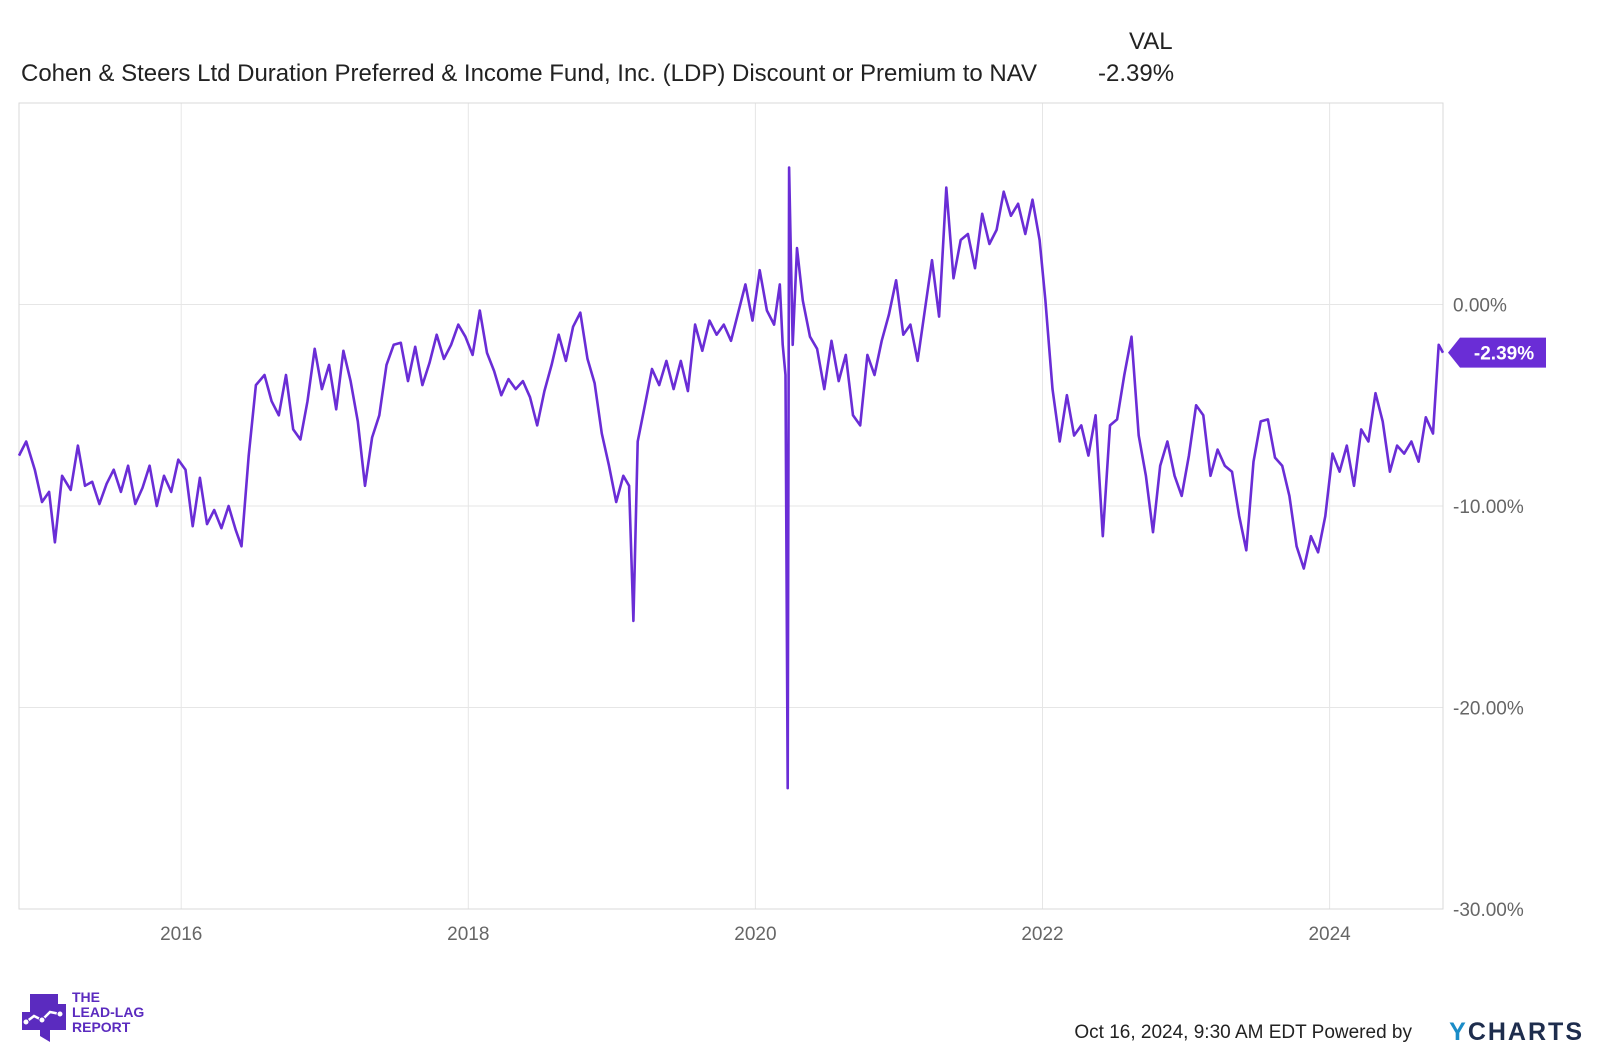  What do you see at coordinates (181, 934) in the screenshot?
I see `x-tick-label: 2016` at bounding box center [181, 934].